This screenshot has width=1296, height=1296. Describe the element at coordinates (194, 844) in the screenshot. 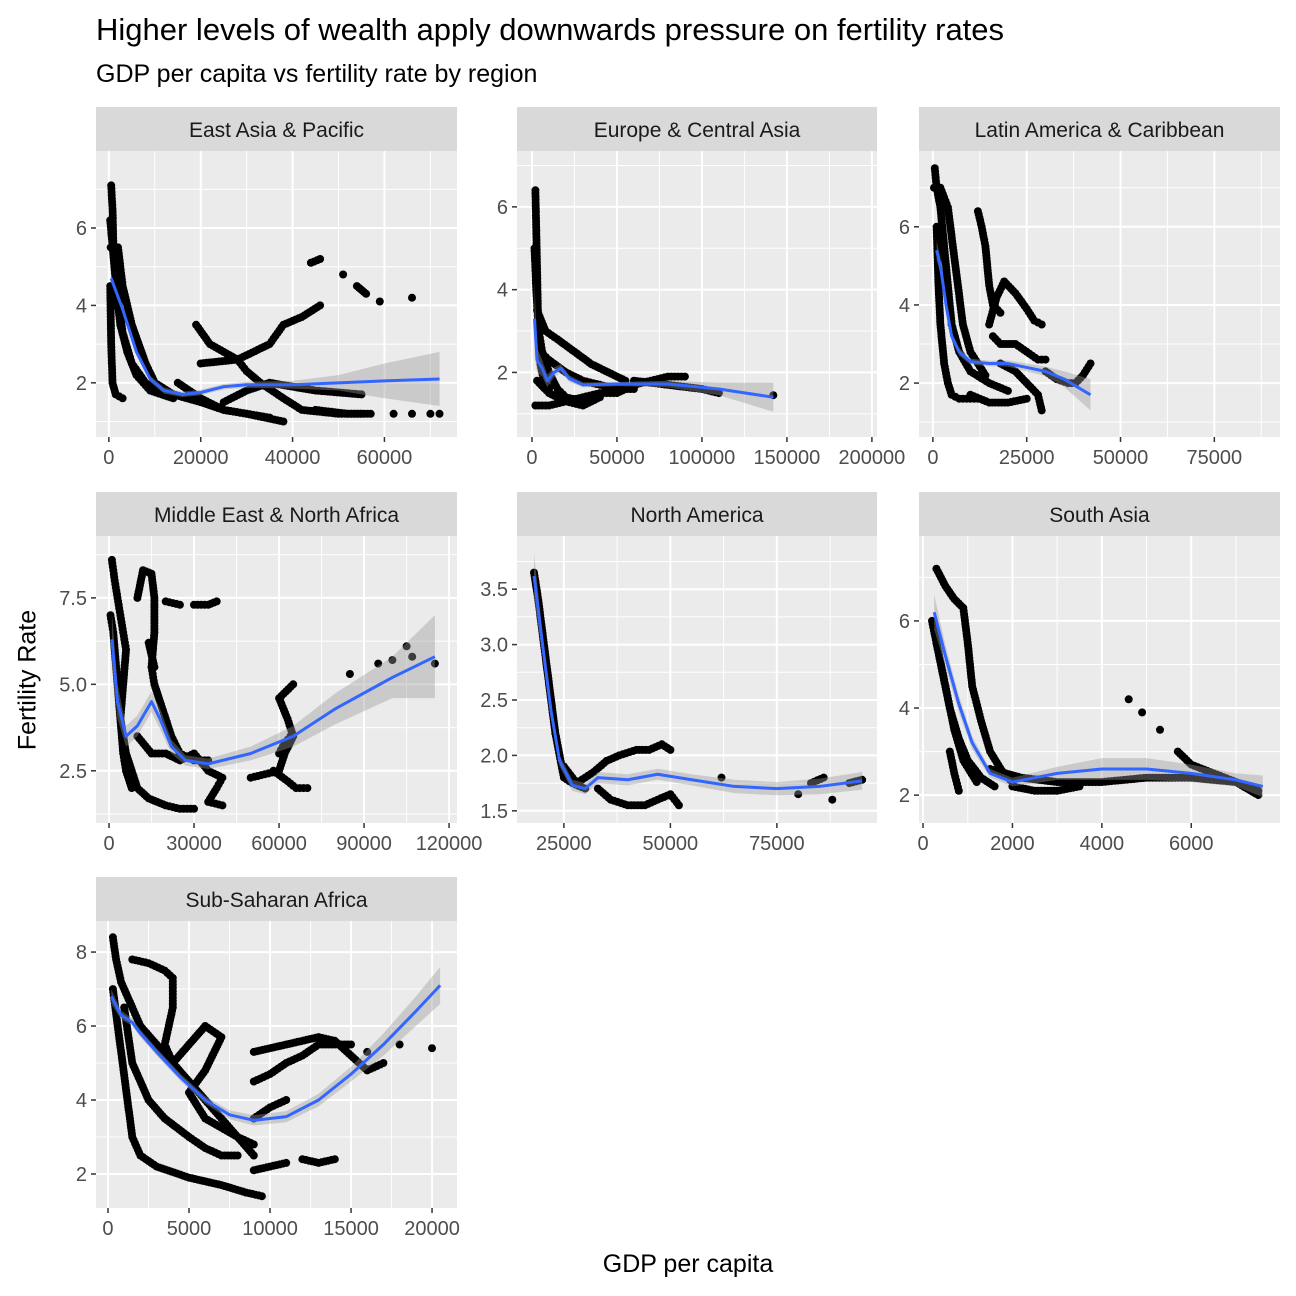

I see `x-tick-label: 30000` at that location.